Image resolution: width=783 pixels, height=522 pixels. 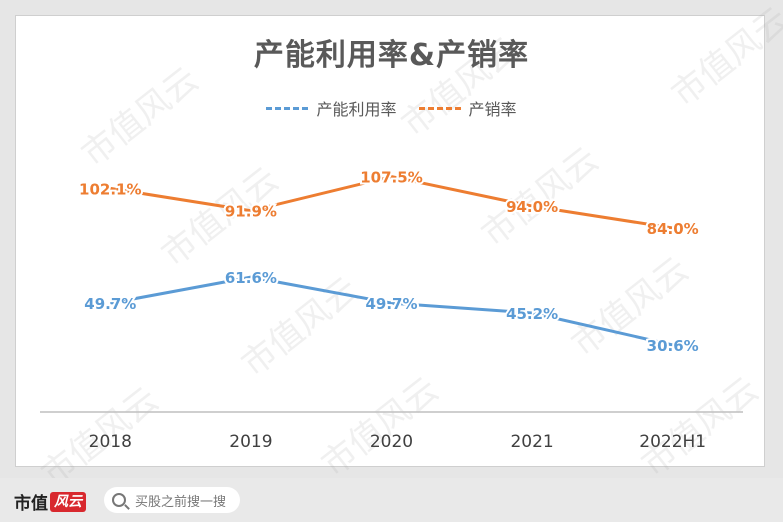 What do you see at coordinates (251, 212) in the screenshot?
I see `data-label: 91.9%` at bounding box center [251, 212].